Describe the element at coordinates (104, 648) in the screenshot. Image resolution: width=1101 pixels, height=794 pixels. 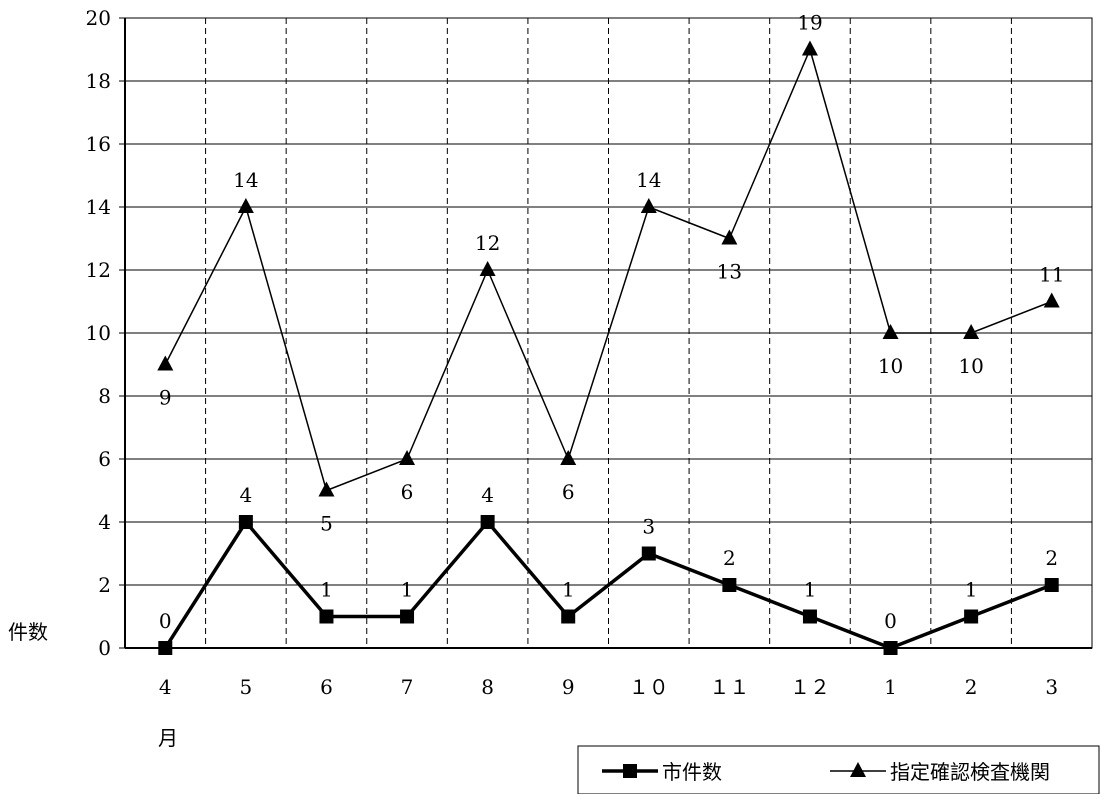
I see `y-tick-label: 0` at that location.